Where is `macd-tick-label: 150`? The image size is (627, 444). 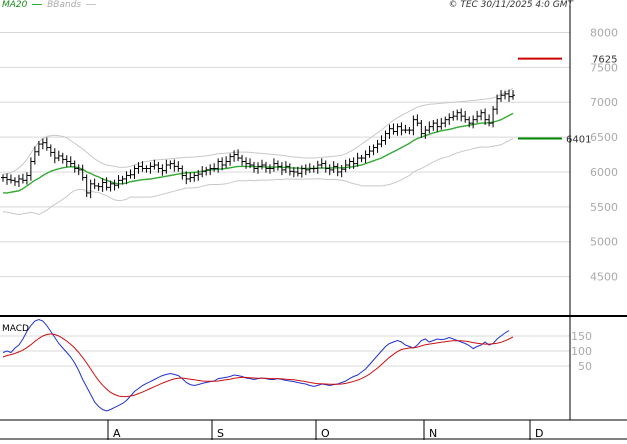
macd-tick-label: 150 is located at coordinates (581, 336).